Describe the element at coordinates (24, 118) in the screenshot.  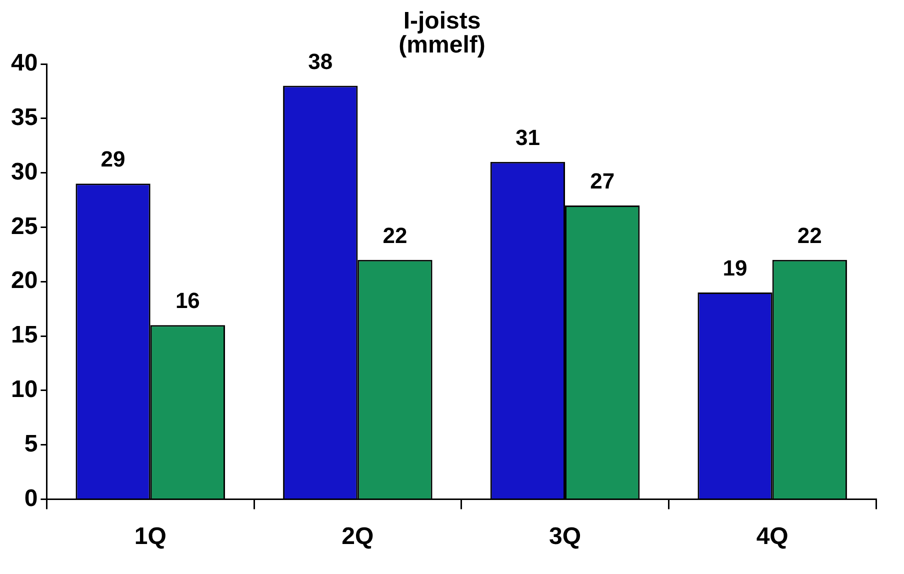
I see `y-tick-label: 35` at that location.